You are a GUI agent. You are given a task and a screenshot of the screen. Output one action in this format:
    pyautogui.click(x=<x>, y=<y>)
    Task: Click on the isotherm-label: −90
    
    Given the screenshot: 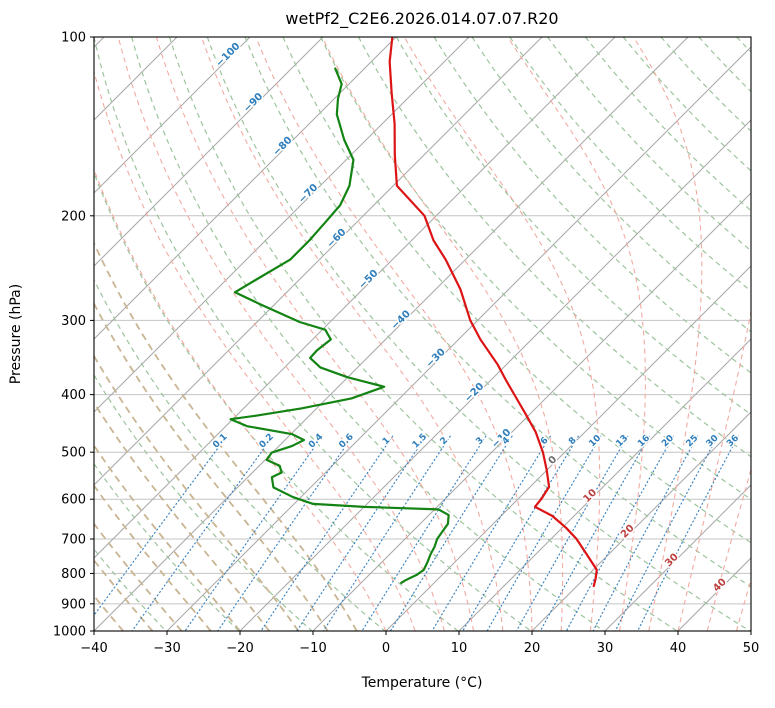 What is the action you would take?
    pyautogui.click(x=254, y=103)
    